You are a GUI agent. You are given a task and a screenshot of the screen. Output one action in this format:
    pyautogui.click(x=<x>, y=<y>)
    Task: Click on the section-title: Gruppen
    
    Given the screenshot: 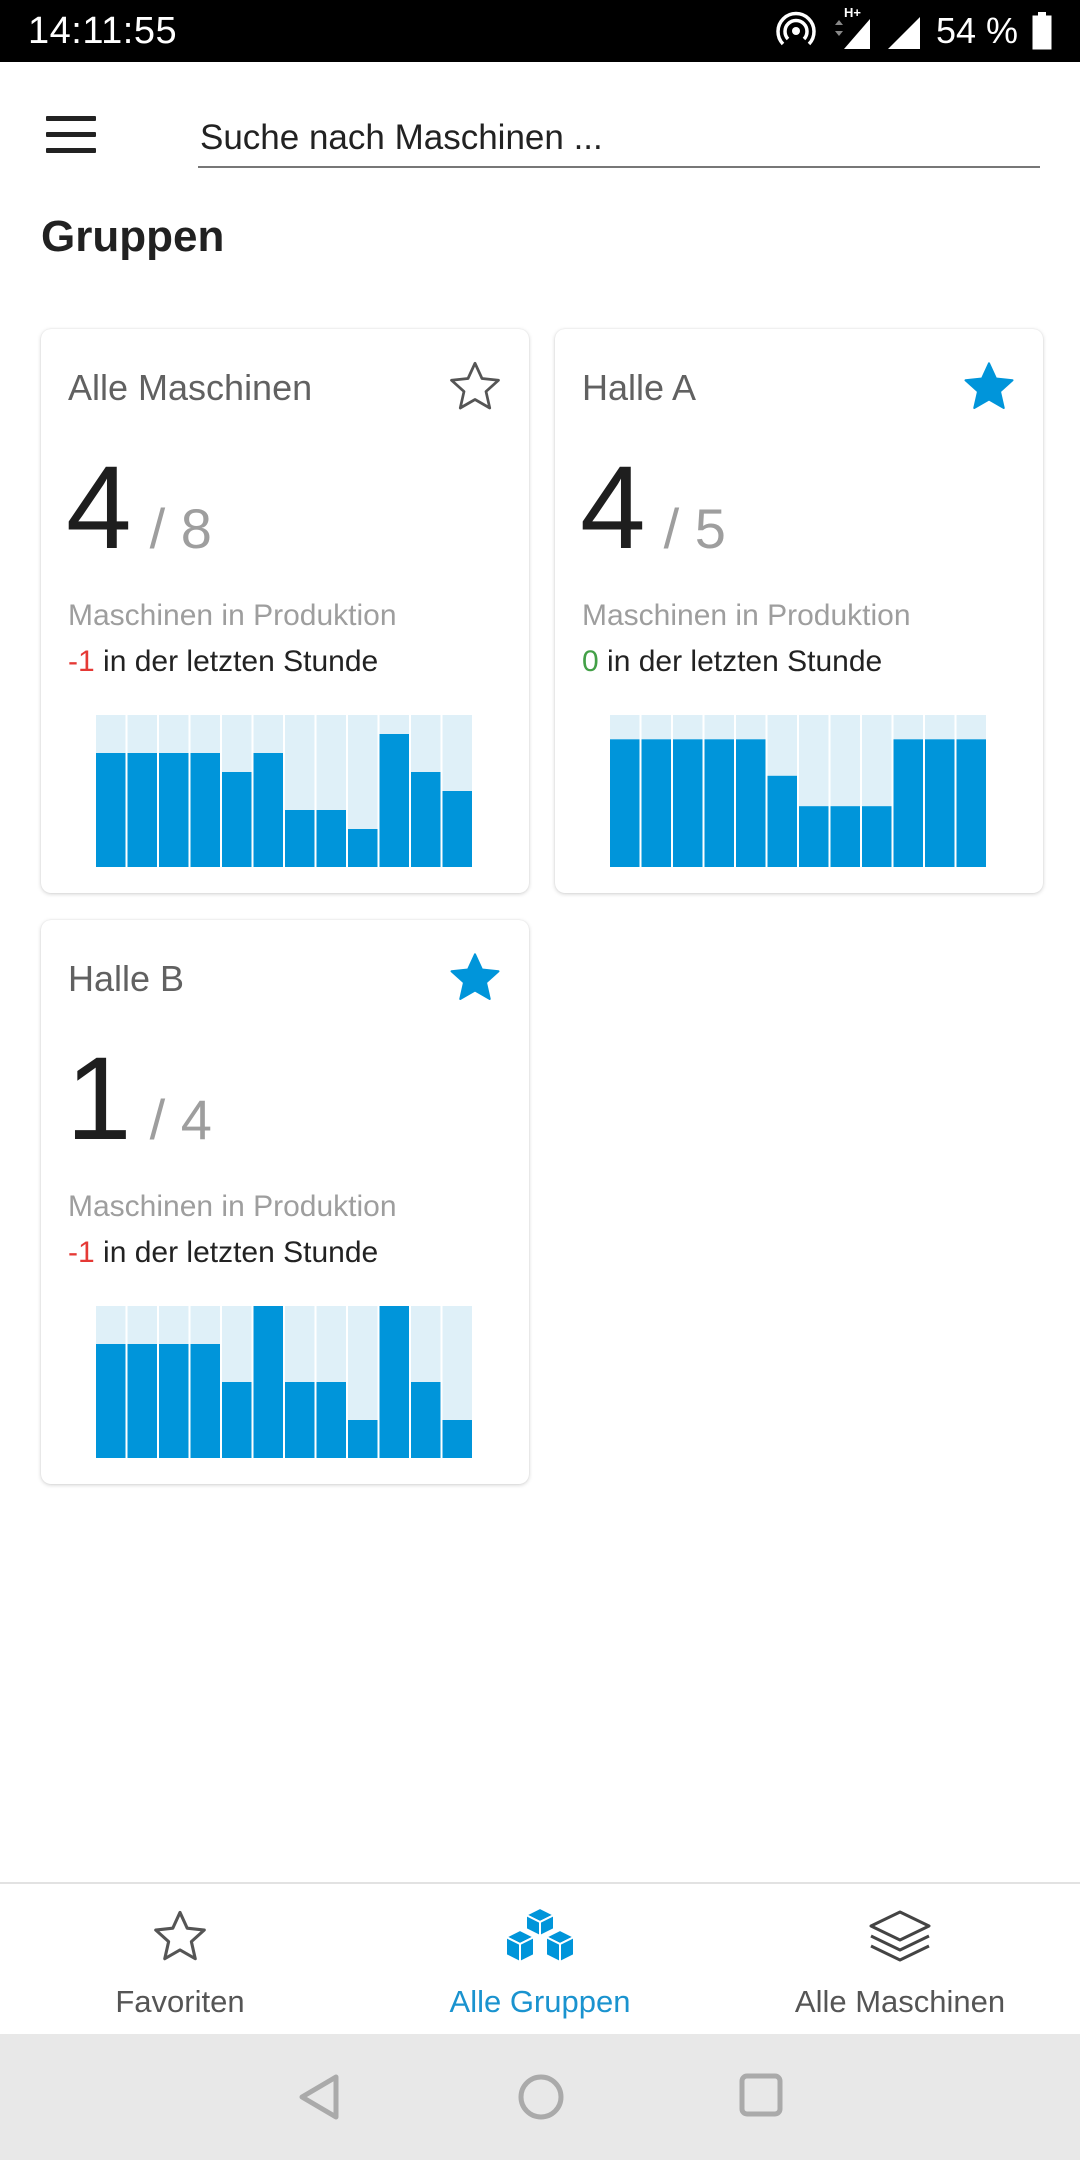 What is the action you would take?
    pyautogui.click(x=133, y=236)
    